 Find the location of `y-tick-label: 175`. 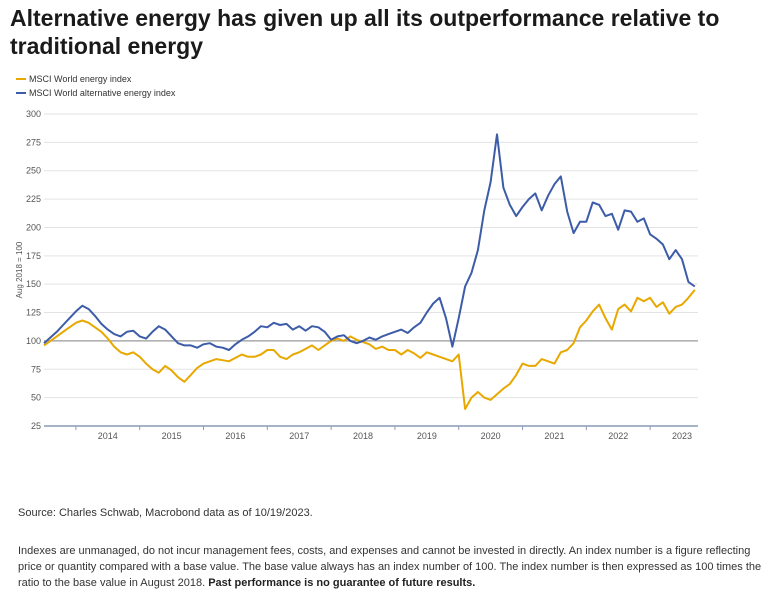

y-tick-label: 175 is located at coordinates (33, 256).